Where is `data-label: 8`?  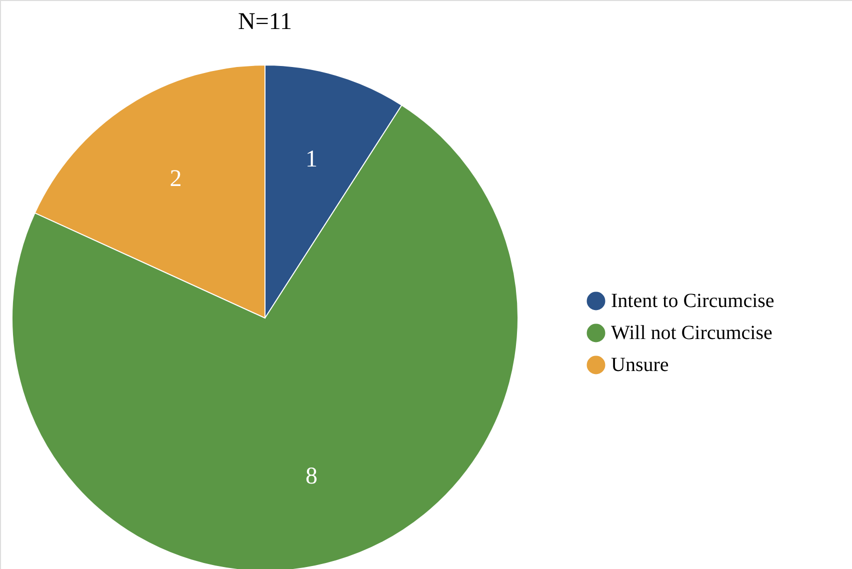
data-label: 8 is located at coordinates (311, 476).